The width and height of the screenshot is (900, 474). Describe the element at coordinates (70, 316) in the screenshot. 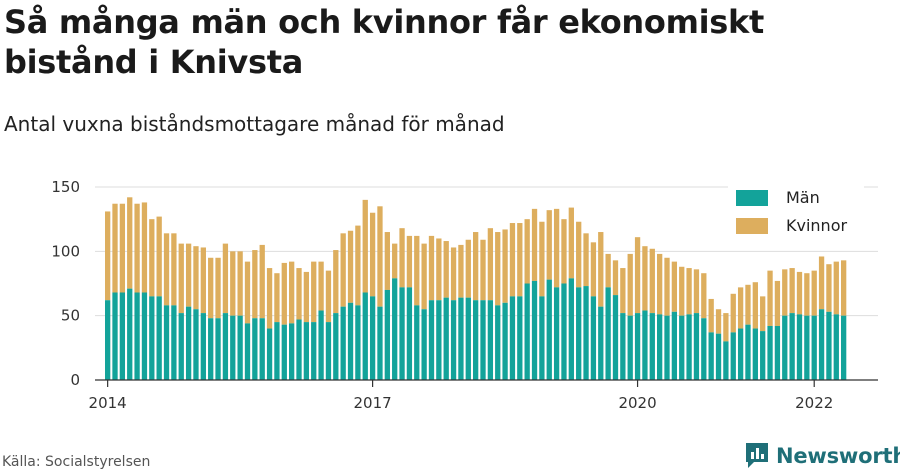

I see `y-tick-label: 50` at that location.